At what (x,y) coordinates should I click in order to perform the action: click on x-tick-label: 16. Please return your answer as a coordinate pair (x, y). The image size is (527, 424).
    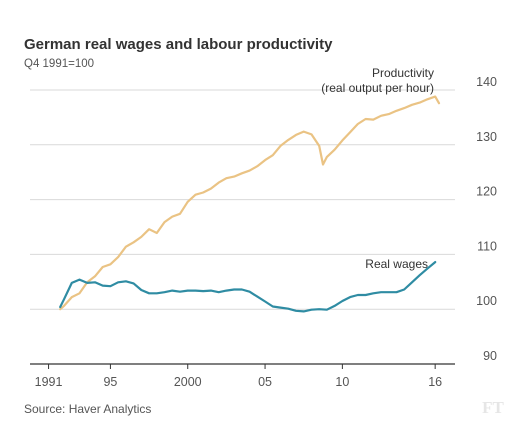
    Looking at the image, I should click on (435, 382).